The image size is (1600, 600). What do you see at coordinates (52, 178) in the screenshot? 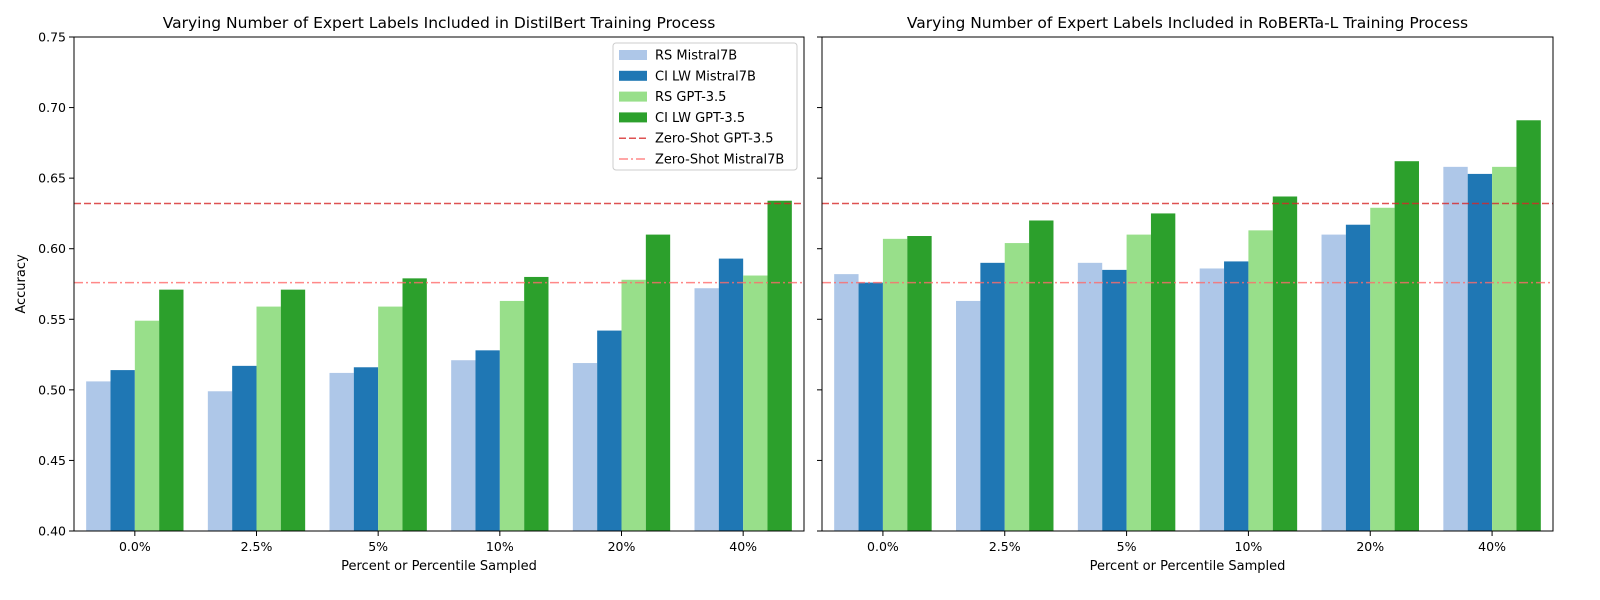
I see `y-tick-label: 0.65` at bounding box center [52, 178].